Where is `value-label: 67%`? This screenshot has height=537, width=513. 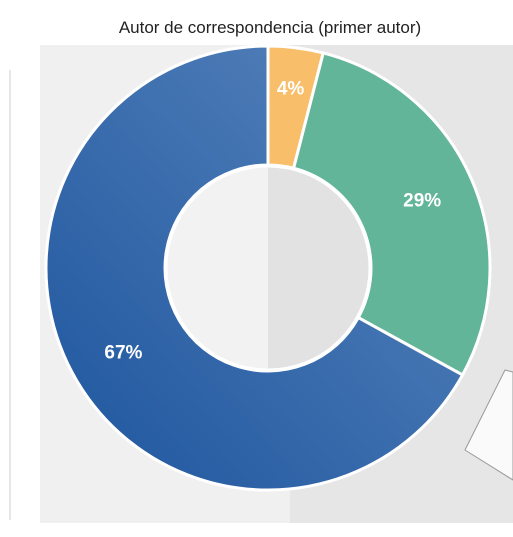 value-label: 67% is located at coordinates (123, 353).